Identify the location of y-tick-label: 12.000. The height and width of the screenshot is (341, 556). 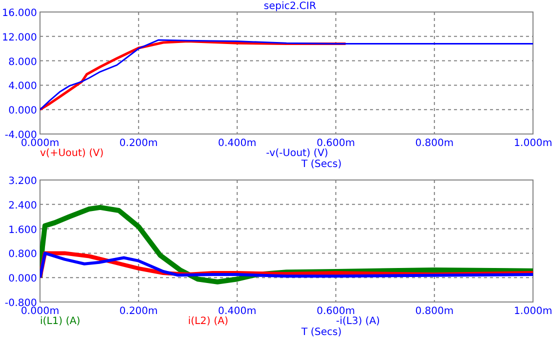
(19, 38).